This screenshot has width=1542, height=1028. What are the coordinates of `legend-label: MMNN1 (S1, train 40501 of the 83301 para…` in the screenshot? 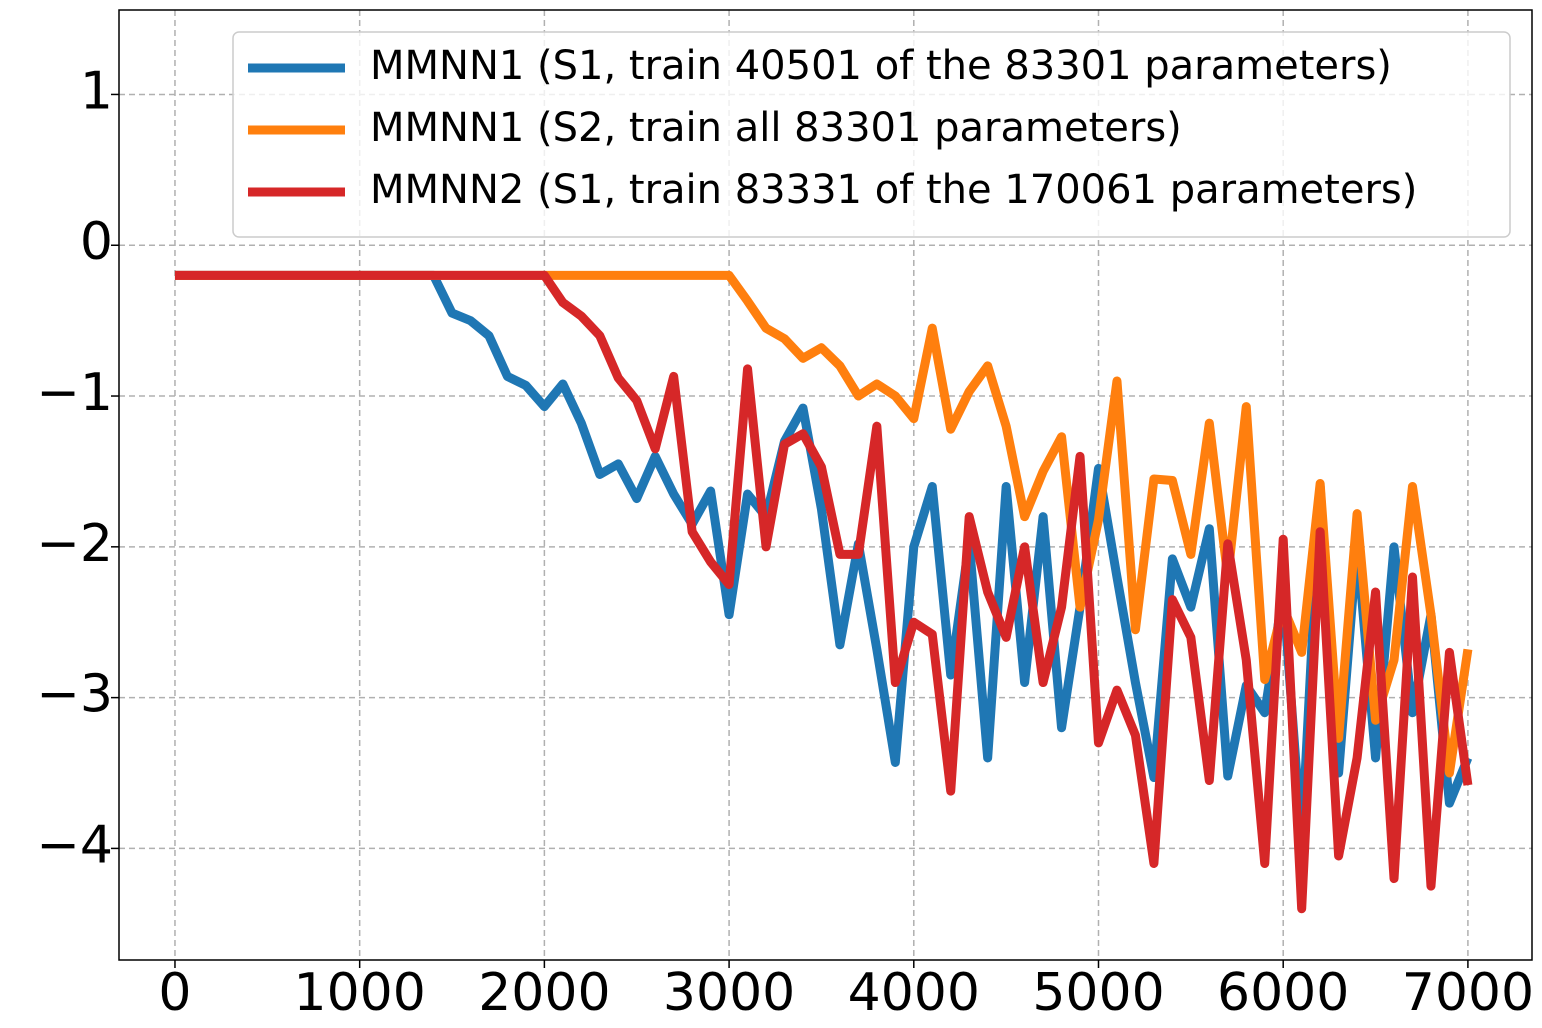 It's located at (881, 66).